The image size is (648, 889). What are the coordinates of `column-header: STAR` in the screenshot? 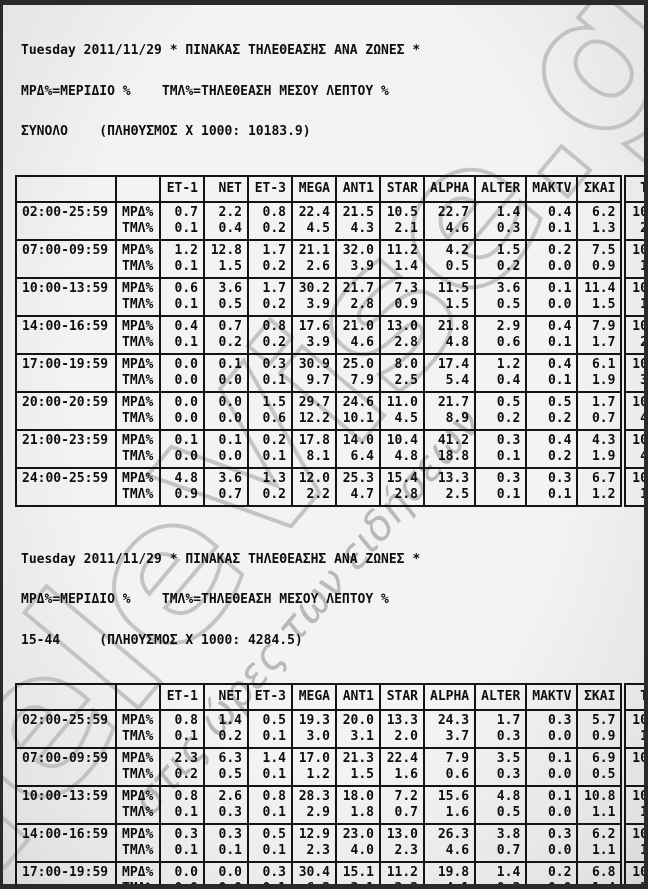 It's located at (402, 697).